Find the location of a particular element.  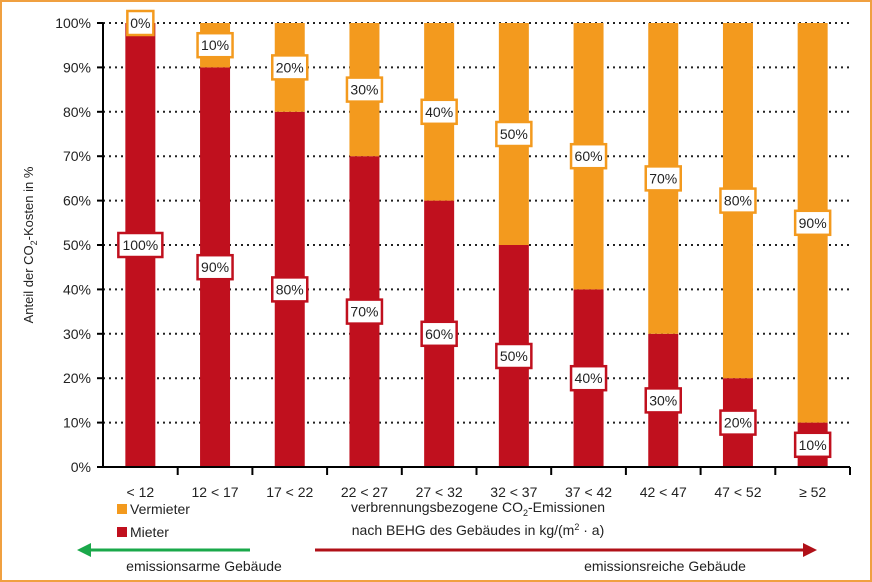

data-label-mieter: 10% is located at coordinates (813, 445).